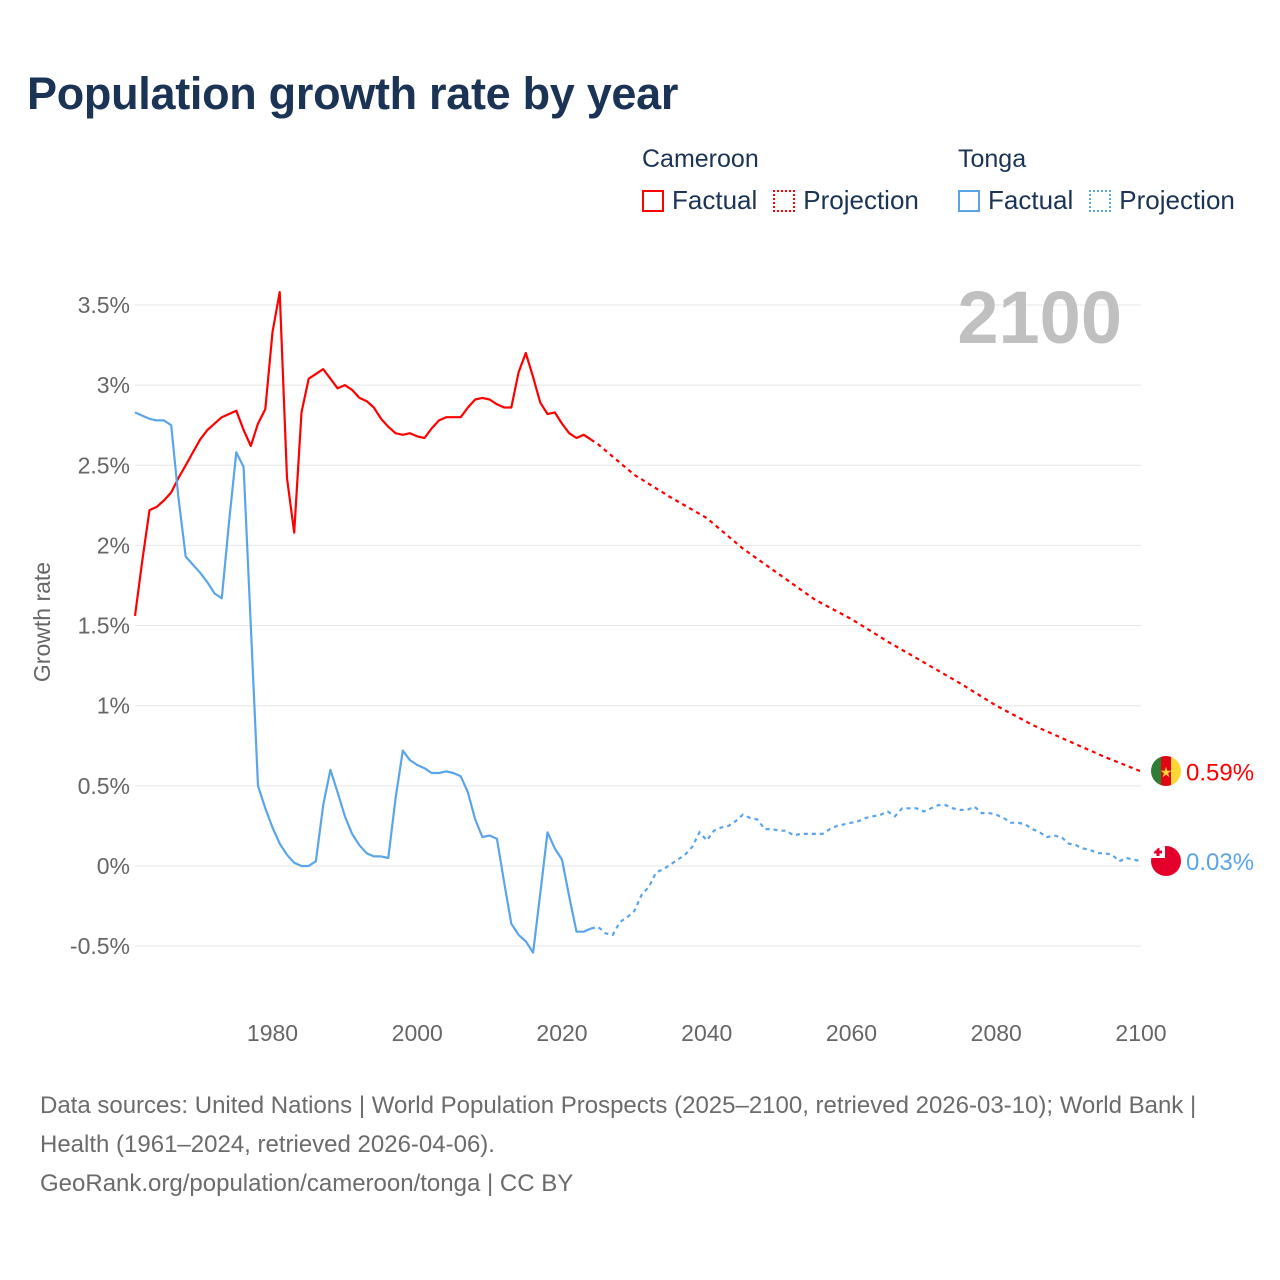  I want to click on y-tick-label: 0.5%, so click(104, 786).